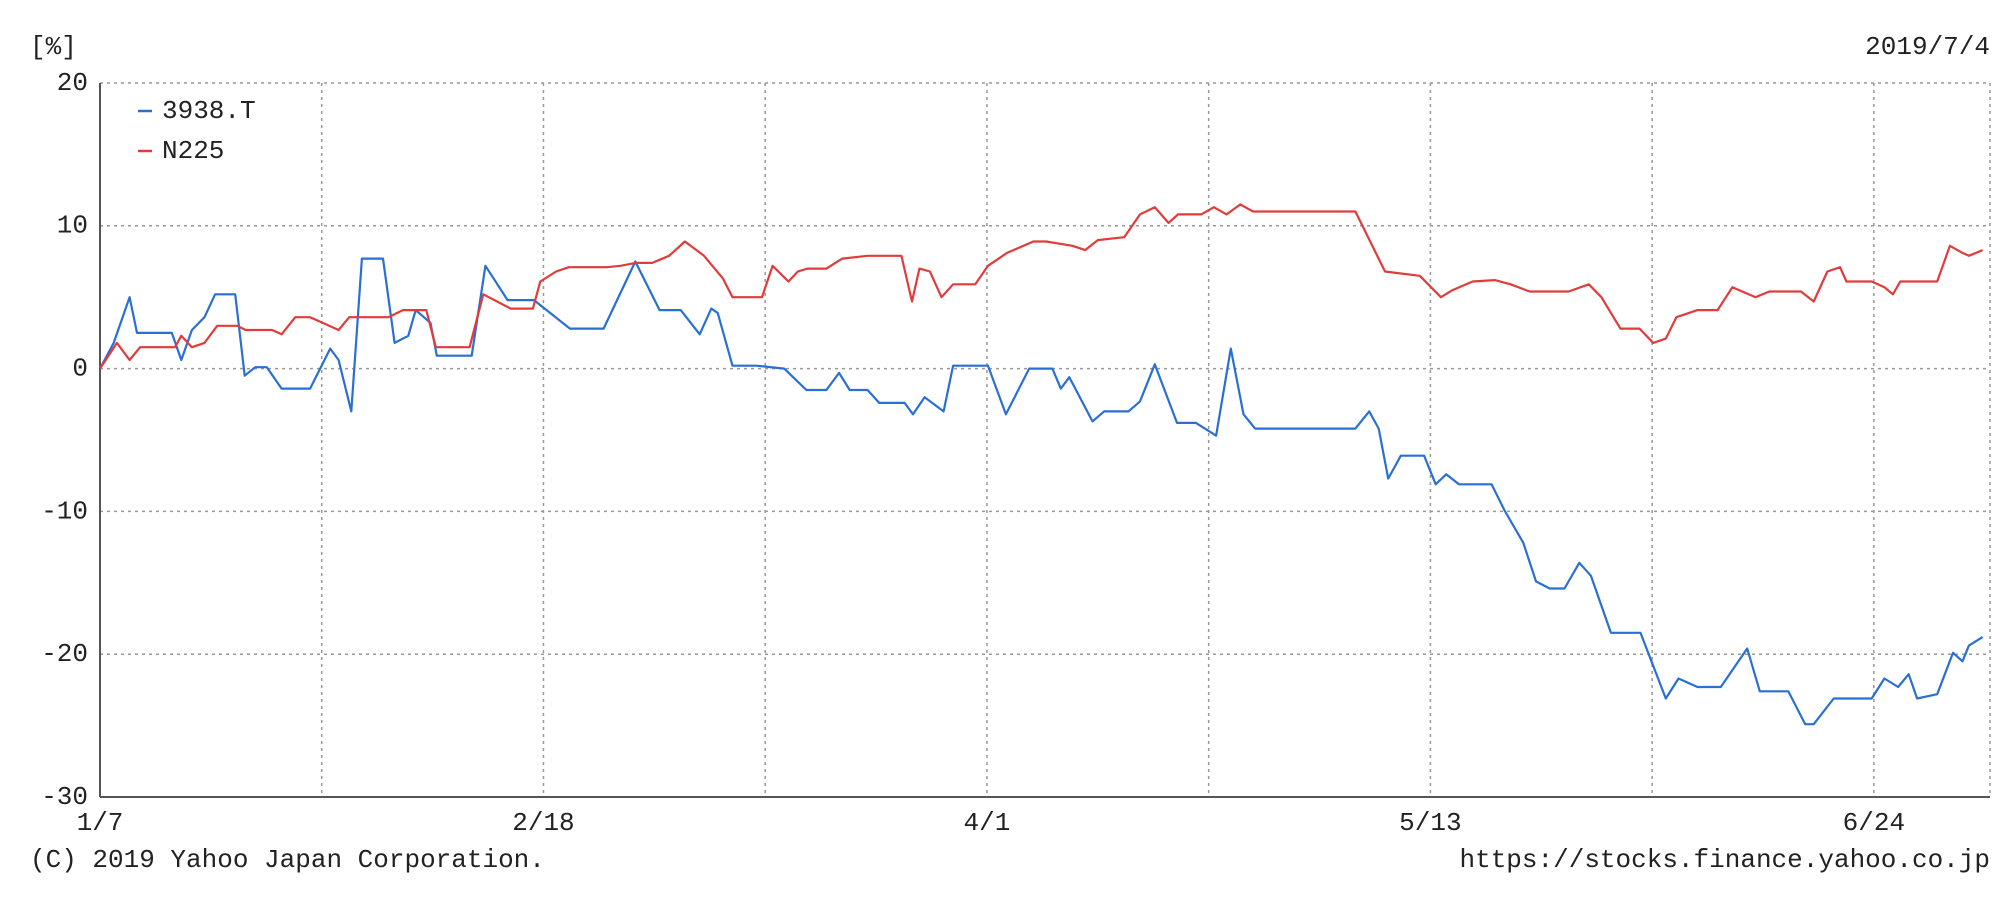 Image resolution: width=2016 pixels, height=897 pixels. Describe the element at coordinates (53, 47) in the screenshot. I see `unit-label: [%]` at that location.